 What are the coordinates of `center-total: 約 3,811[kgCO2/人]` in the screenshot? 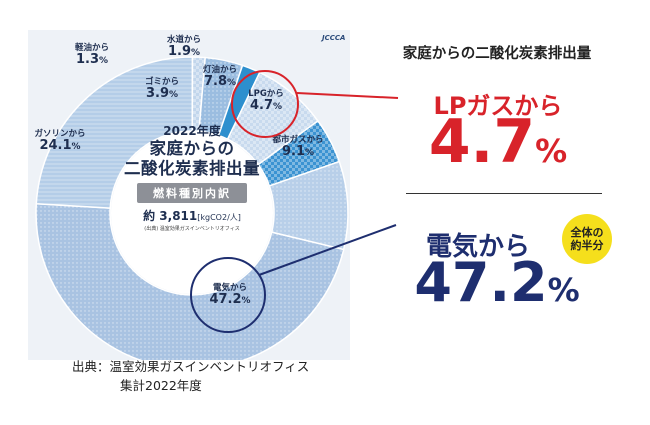 It's located at (192, 215).